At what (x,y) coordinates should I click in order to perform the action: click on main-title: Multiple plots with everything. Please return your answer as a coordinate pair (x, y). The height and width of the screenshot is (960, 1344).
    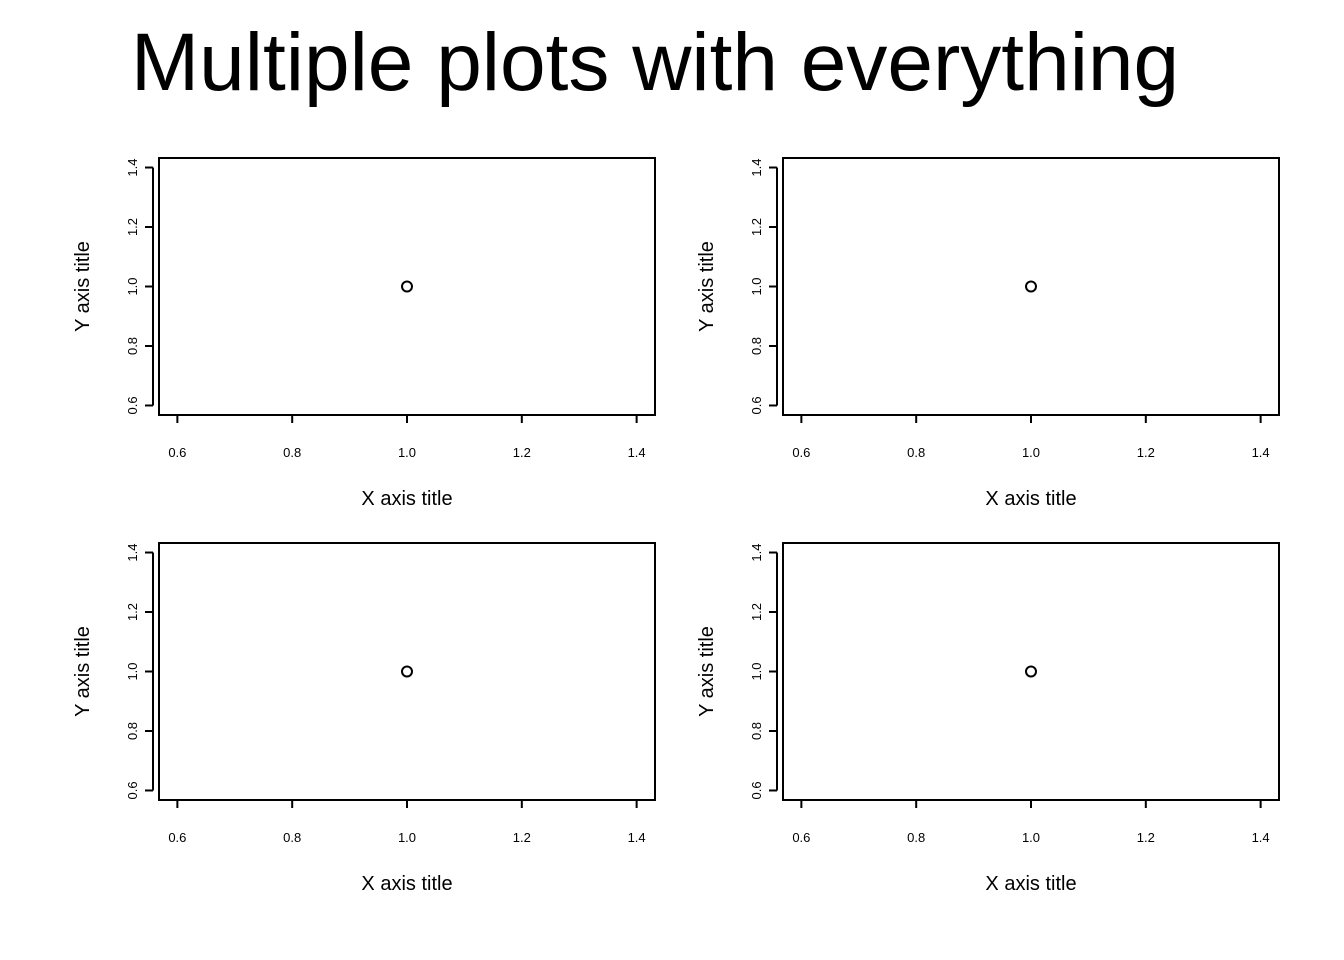
    Looking at the image, I should click on (655, 62).